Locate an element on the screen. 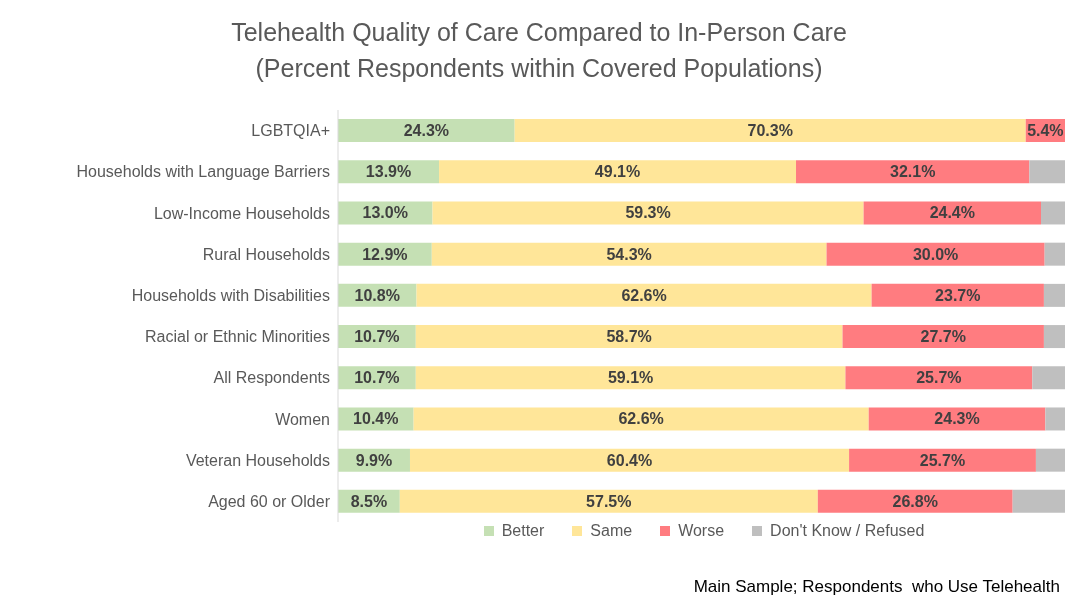 The width and height of the screenshot is (1078, 605). data-label: 32.1% is located at coordinates (913, 172).